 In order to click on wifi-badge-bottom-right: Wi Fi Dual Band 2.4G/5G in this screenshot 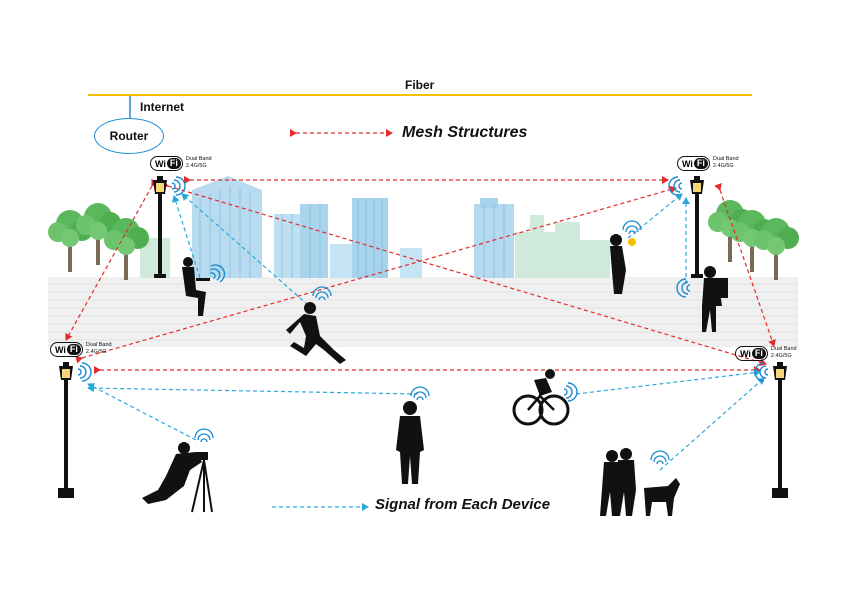, I will do `click(766, 353)`.